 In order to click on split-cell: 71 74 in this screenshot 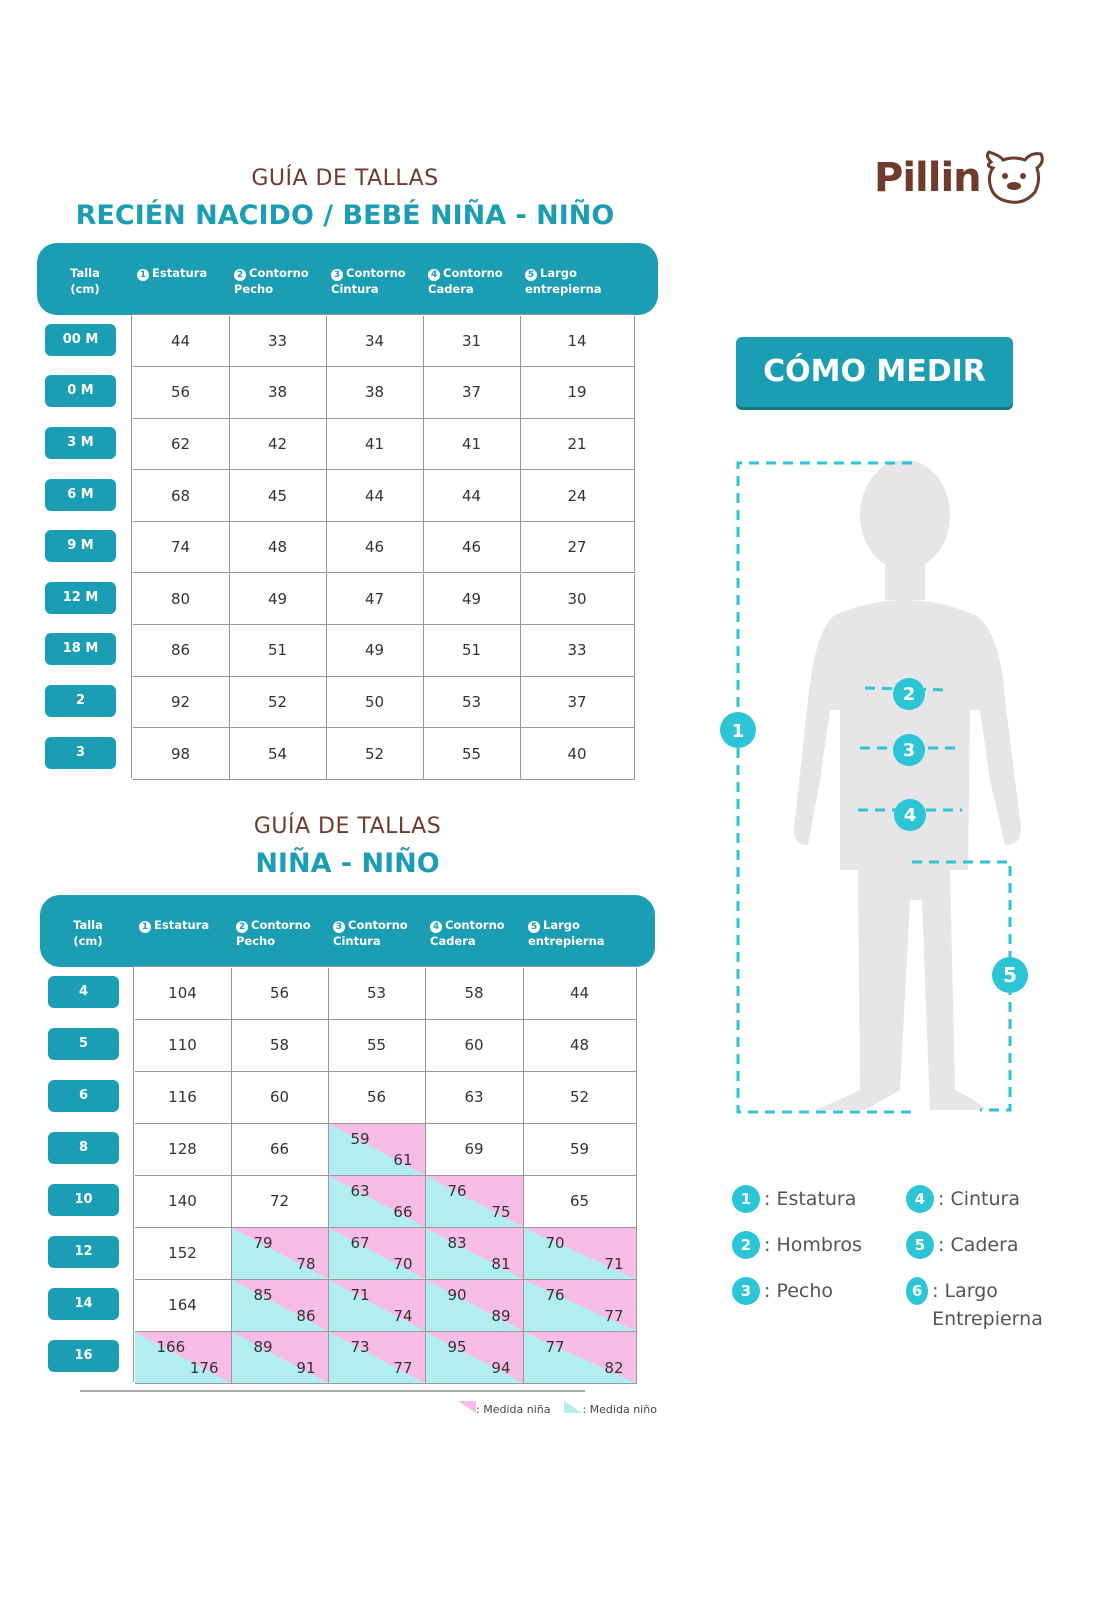, I will do `click(377, 1305)`.